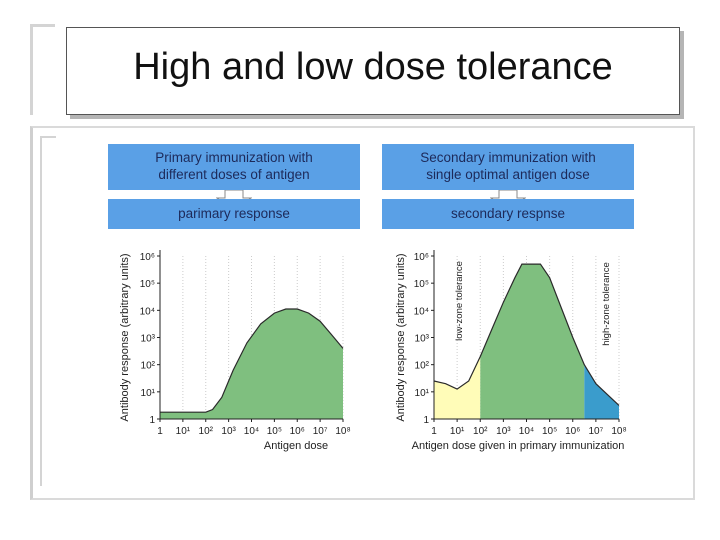 The image size is (720, 540). Describe the element at coordinates (601, 391) in the screenshot. I see `zone-area-high-zone-tolerance` at that location.